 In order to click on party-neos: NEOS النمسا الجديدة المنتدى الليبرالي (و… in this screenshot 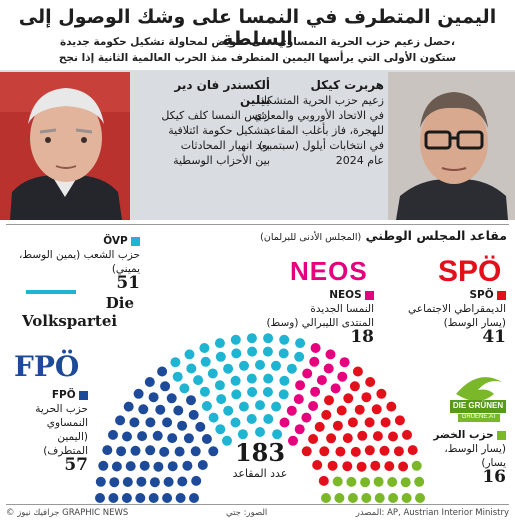, I will do `click(301, 317)`.